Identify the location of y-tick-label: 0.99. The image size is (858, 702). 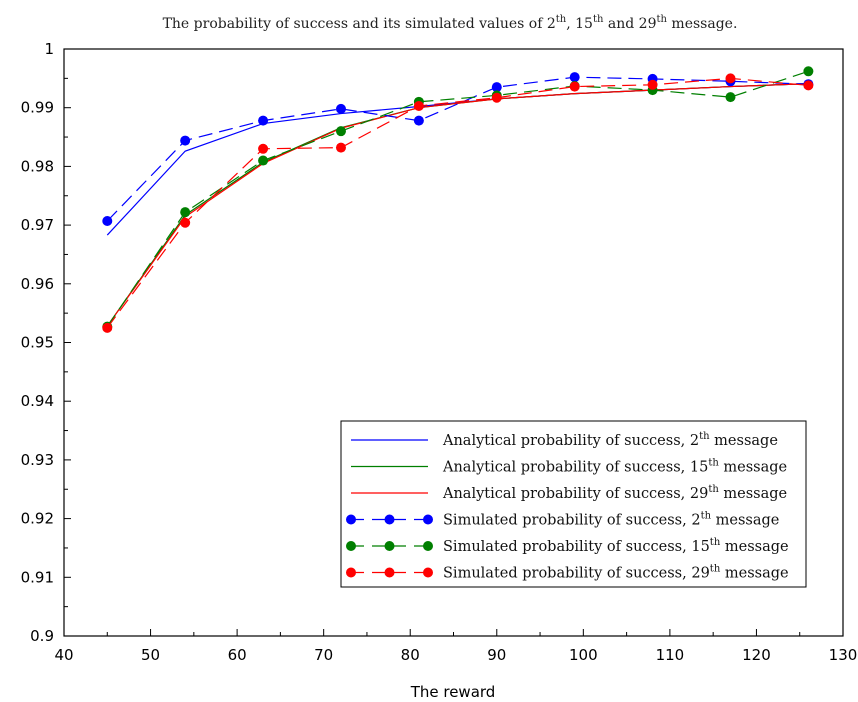
(37, 108).